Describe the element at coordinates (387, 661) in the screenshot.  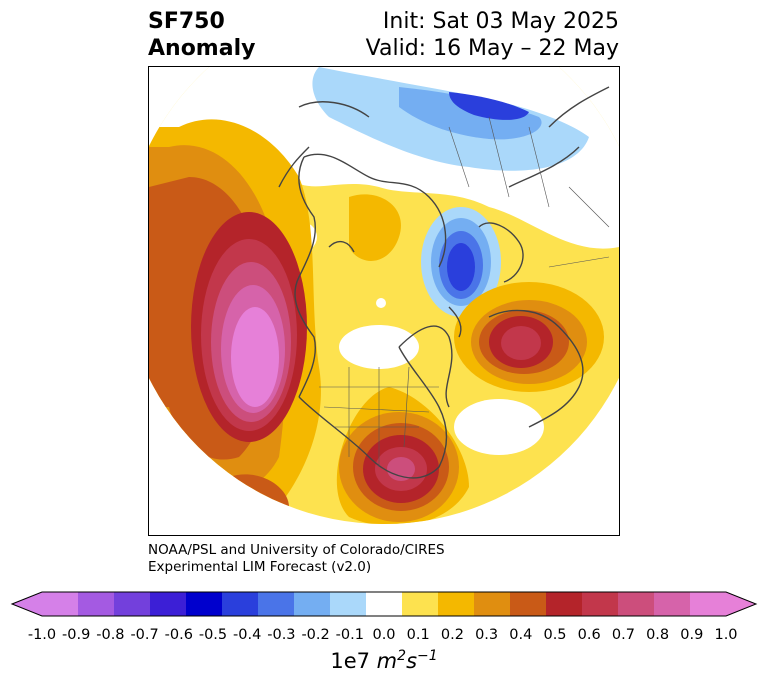
I see `units-m: m` at that location.